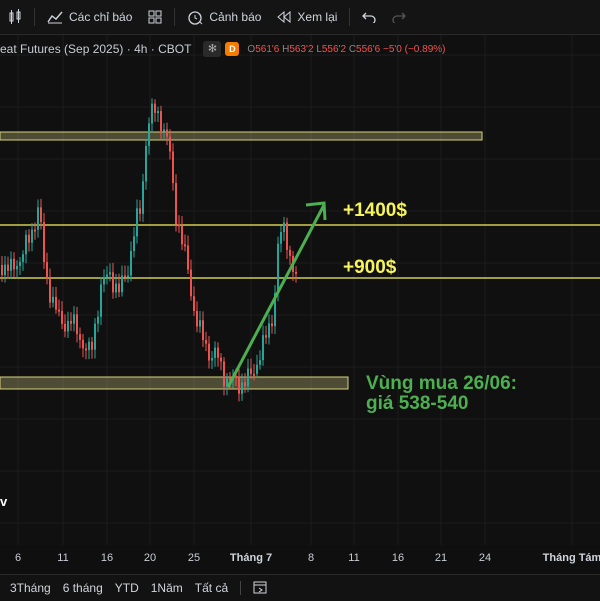 The width and height of the screenshot is (600, 601). Describe the element at coordinates (232, 49) in the screenshot. I see `delayed-badge: D` at that location.